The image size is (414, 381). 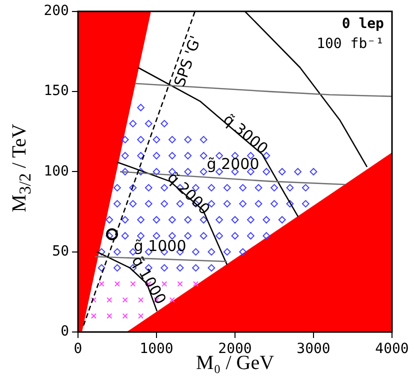 What do you see at coordinates (363, 24) in the screenshot?
I see `annotation: 0 lep` at bounding box center [363, 24].